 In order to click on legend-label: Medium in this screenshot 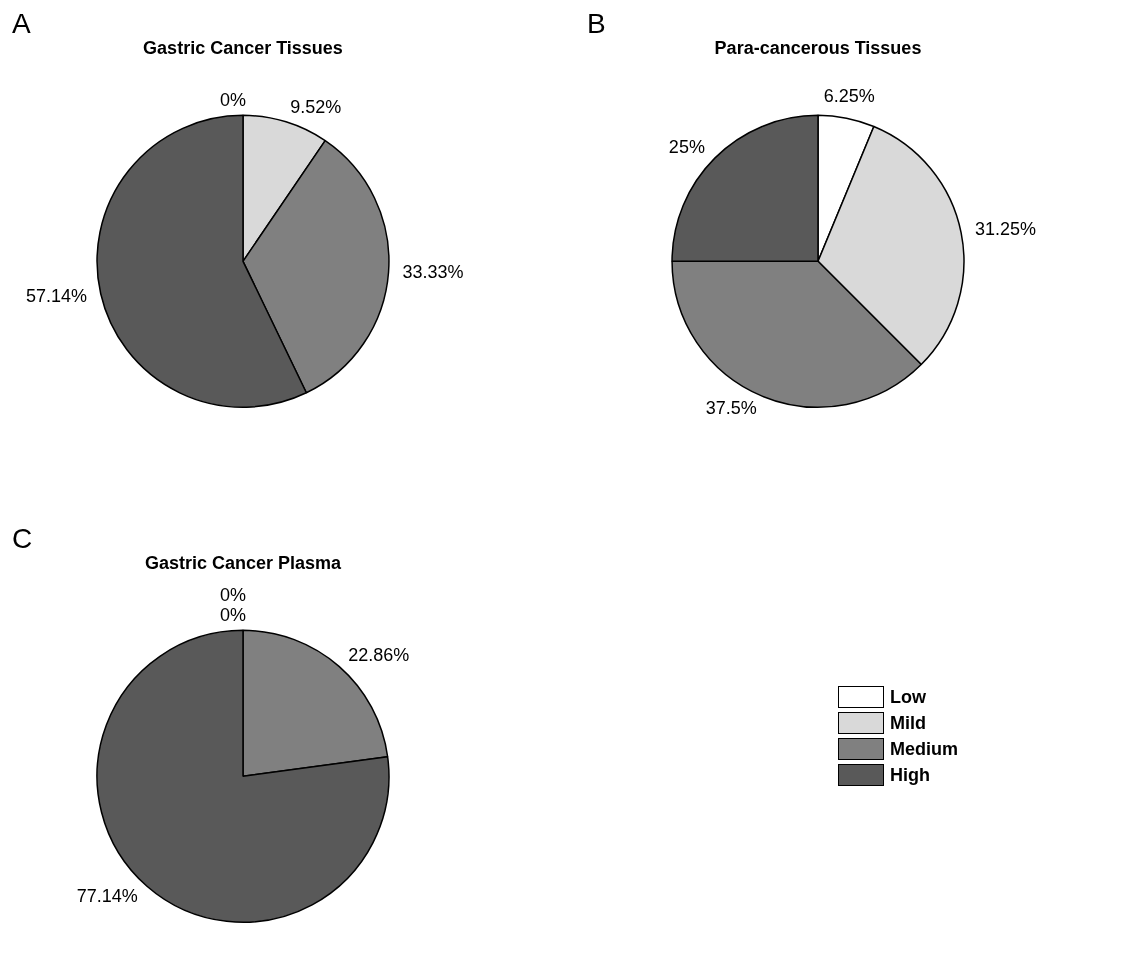, I will do `click(924, 749)`.